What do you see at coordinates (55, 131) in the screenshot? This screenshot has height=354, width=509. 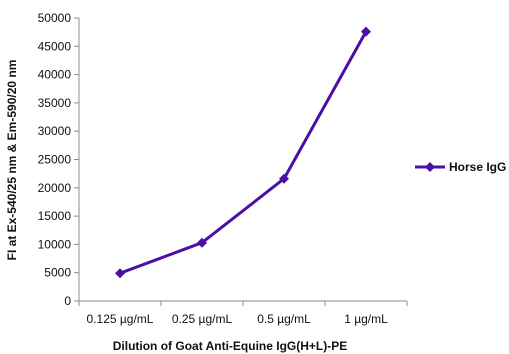 I see `y-tick-label: 30000` at bounding box center [55, 131].